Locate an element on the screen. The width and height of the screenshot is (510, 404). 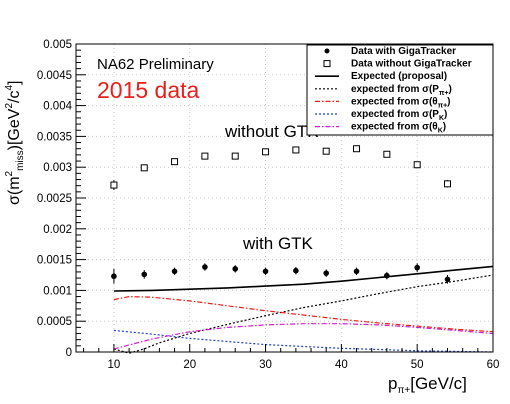
legend-label: Data with GigaTracker is located at coordinates (403, 51).